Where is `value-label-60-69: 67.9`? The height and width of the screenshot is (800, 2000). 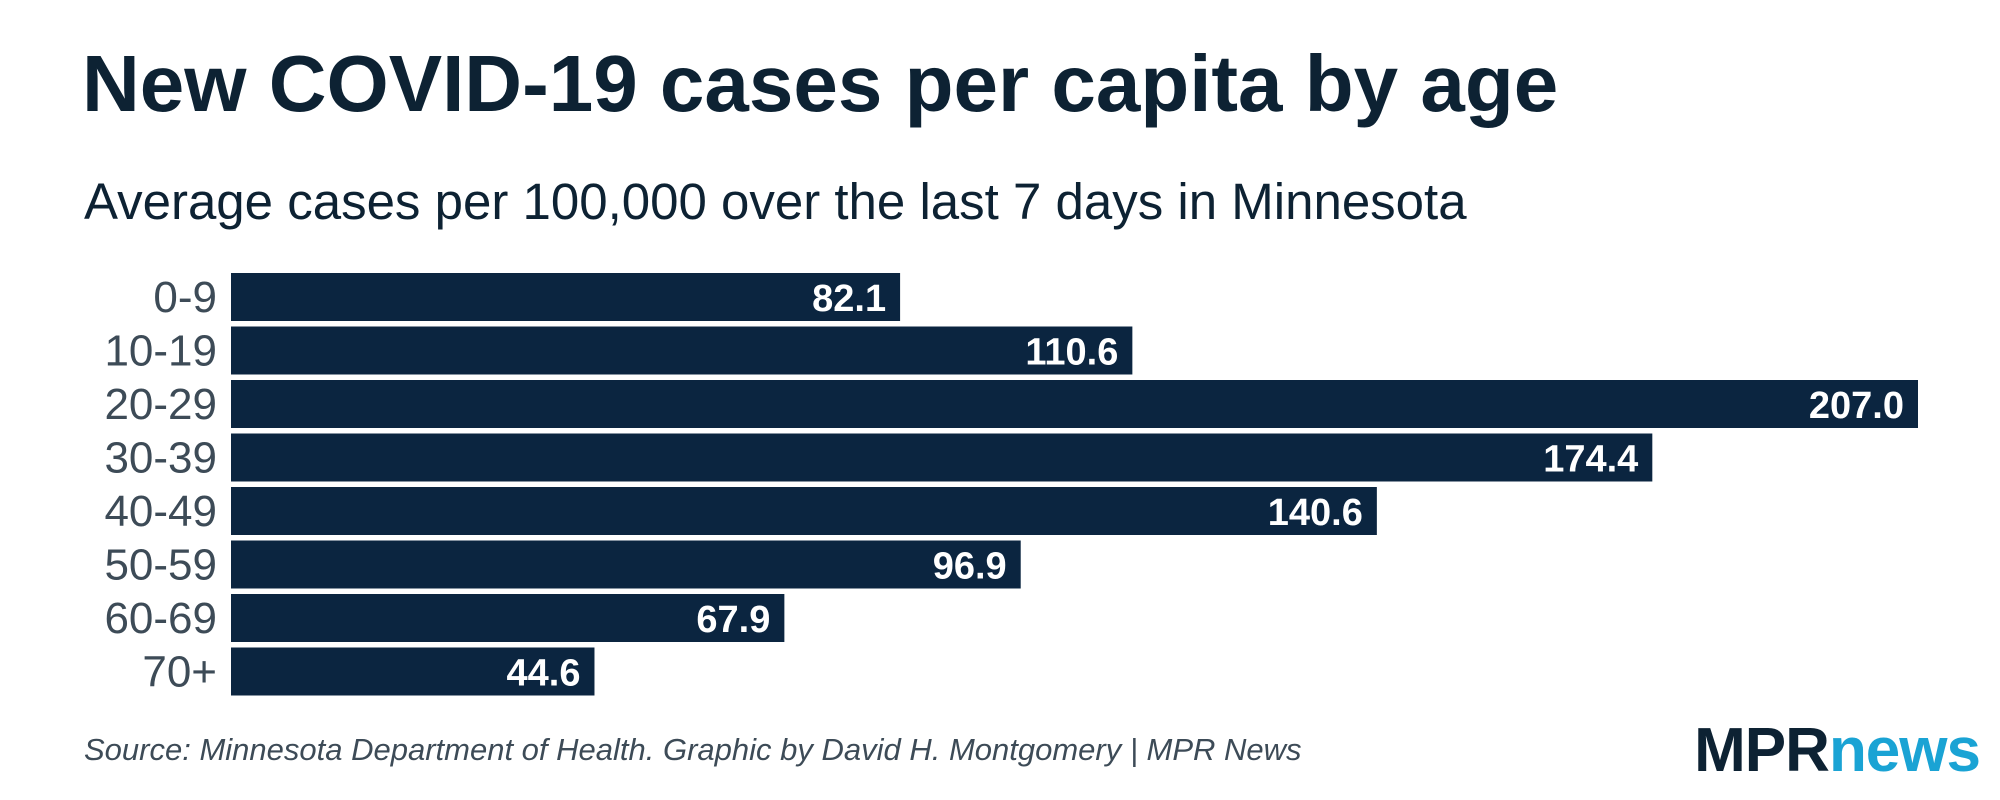 value-label-60-69: 67.9 is located at coordinates (733, 620).